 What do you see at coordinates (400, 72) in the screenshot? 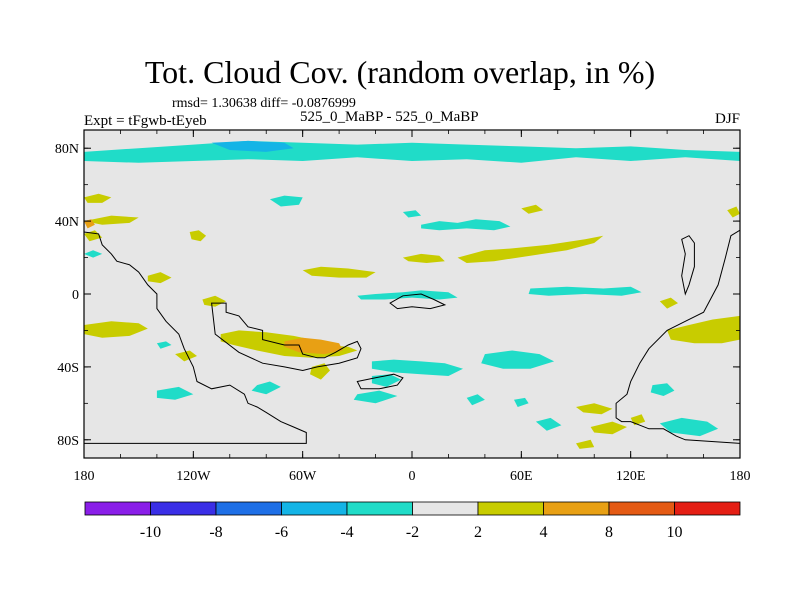
I see `plot-title: Tot. Cloud Cov. (random overlap, in %)` at bounding box center [400, 72].